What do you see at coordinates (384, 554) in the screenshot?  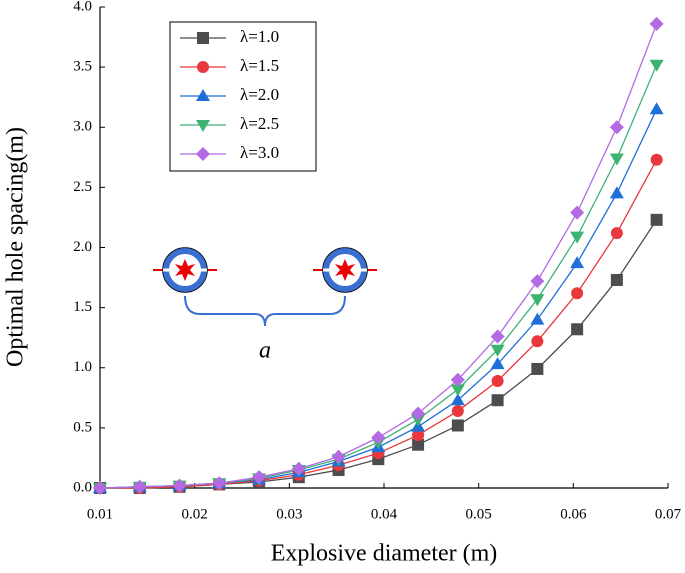 I see `x-axis-title: Explosive diameter (m)` at bounding box center [384, 554].